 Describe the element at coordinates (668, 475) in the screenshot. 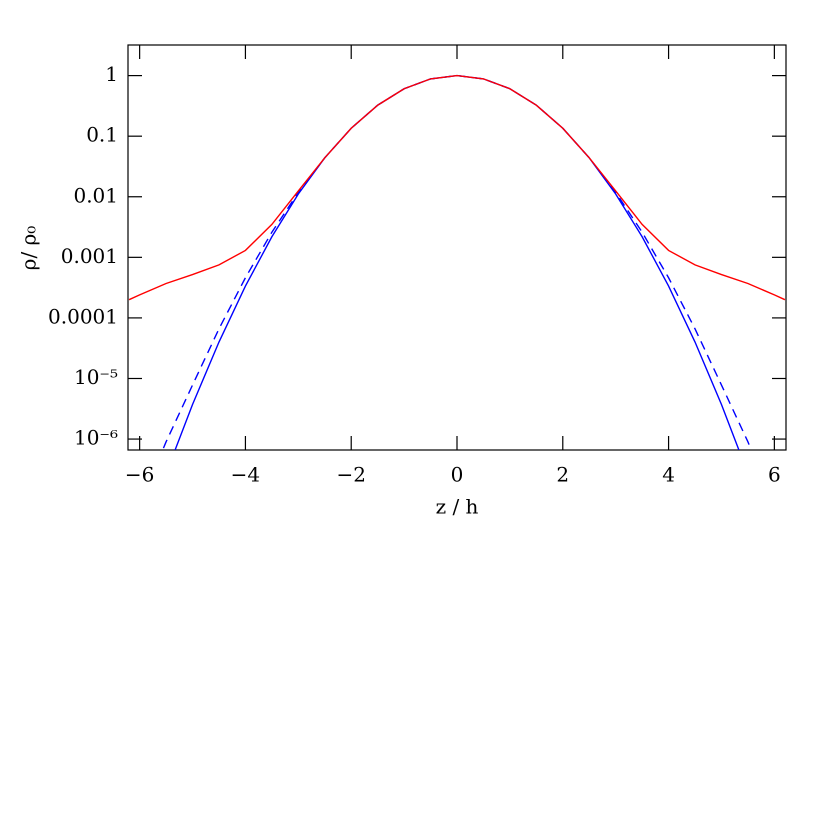

I see `x-tick-label: 4` at that location.